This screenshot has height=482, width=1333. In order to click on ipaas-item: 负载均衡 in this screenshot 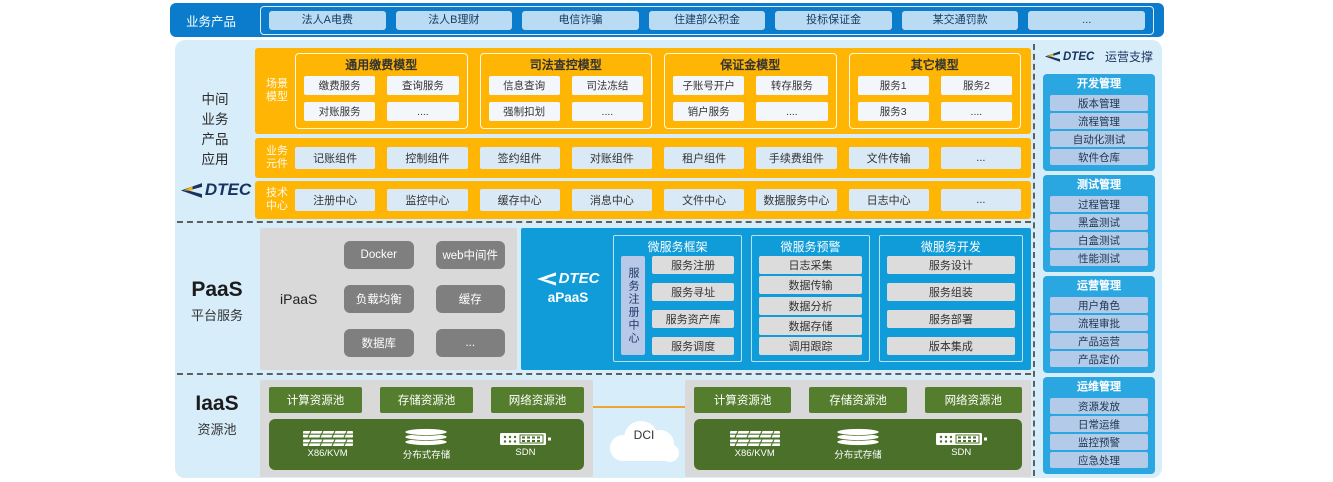, I will do `click(379, 299)`.